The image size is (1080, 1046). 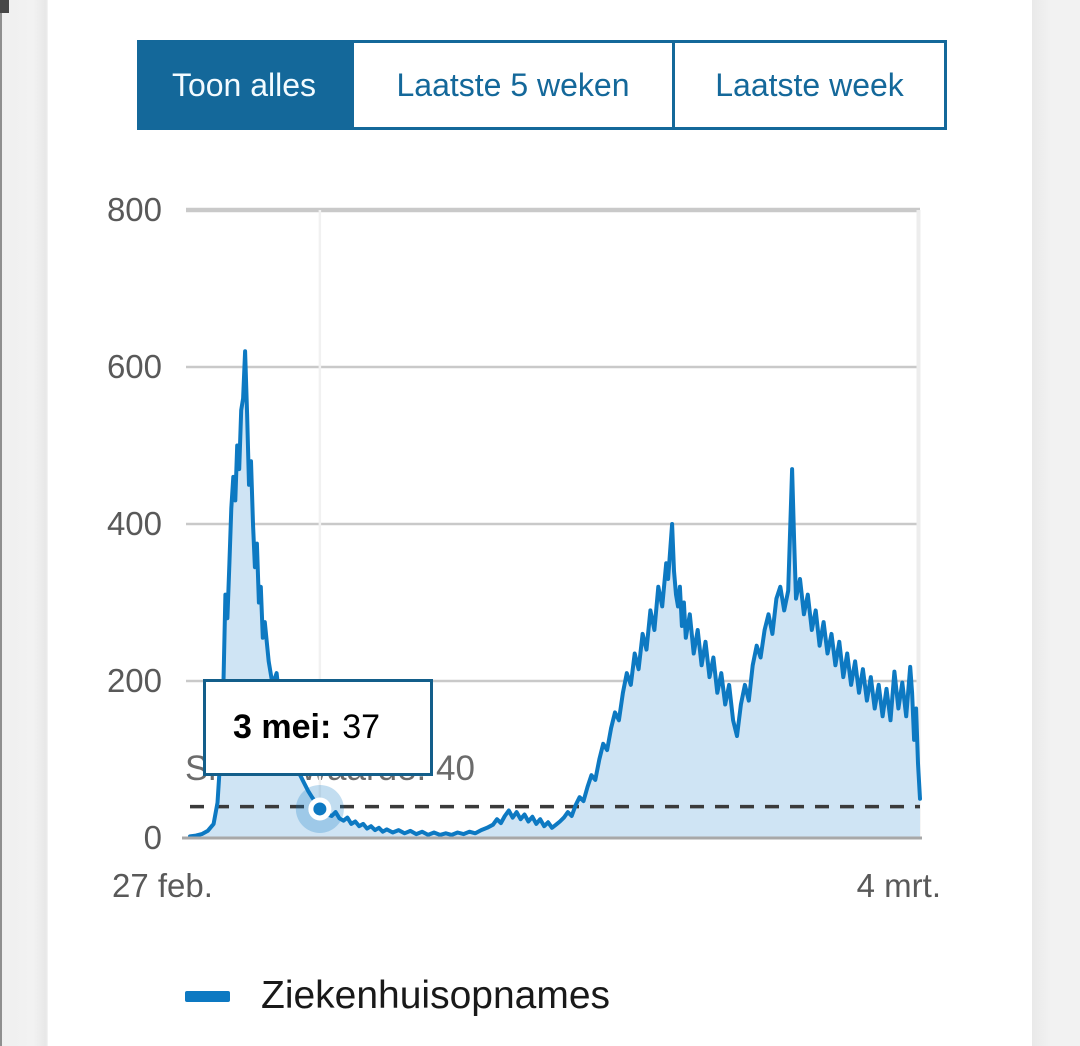 I want to click on page-left-edge-line, so click(x=1, y=523).